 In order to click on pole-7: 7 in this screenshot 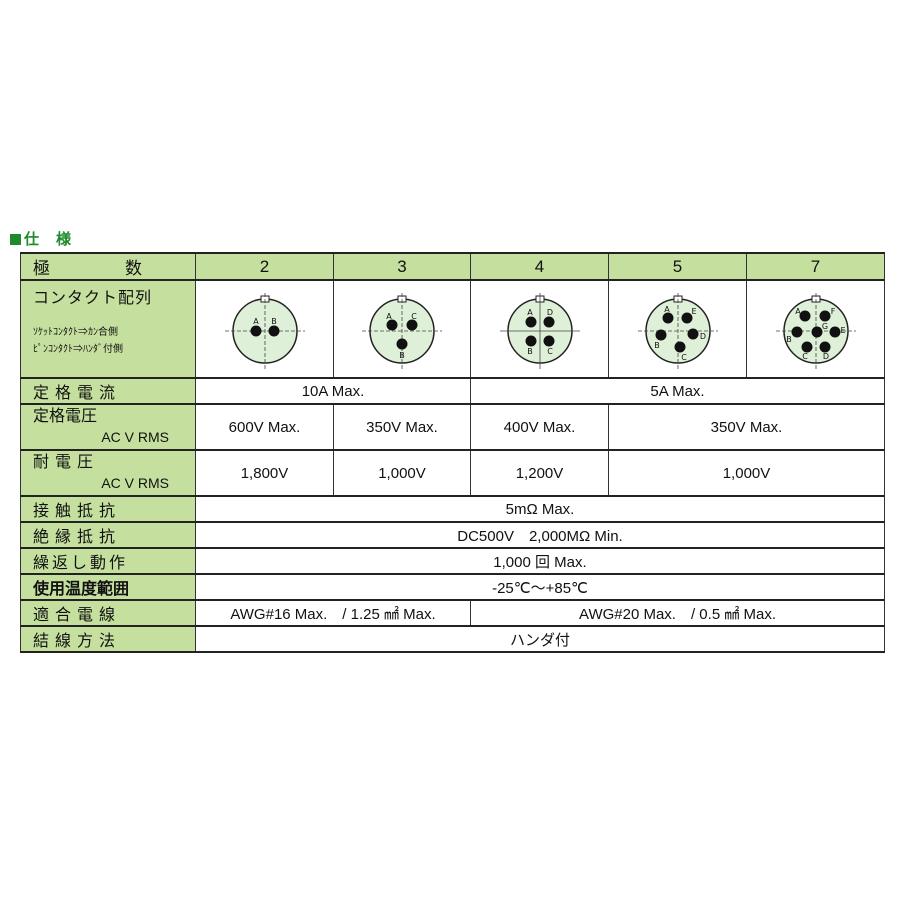, I will do `click(815, 266)`.